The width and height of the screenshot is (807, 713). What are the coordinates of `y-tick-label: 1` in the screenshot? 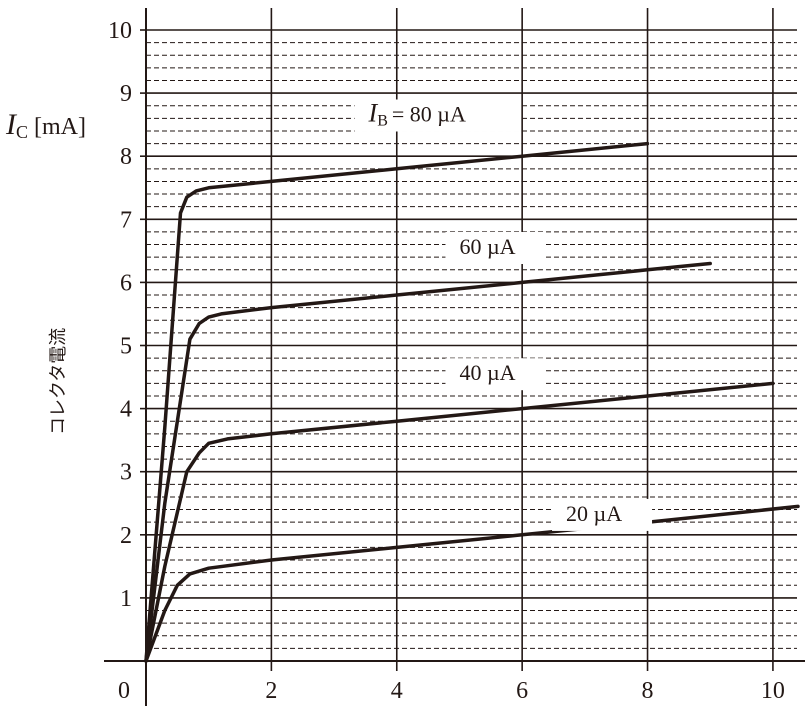 It's located at (126, 599).